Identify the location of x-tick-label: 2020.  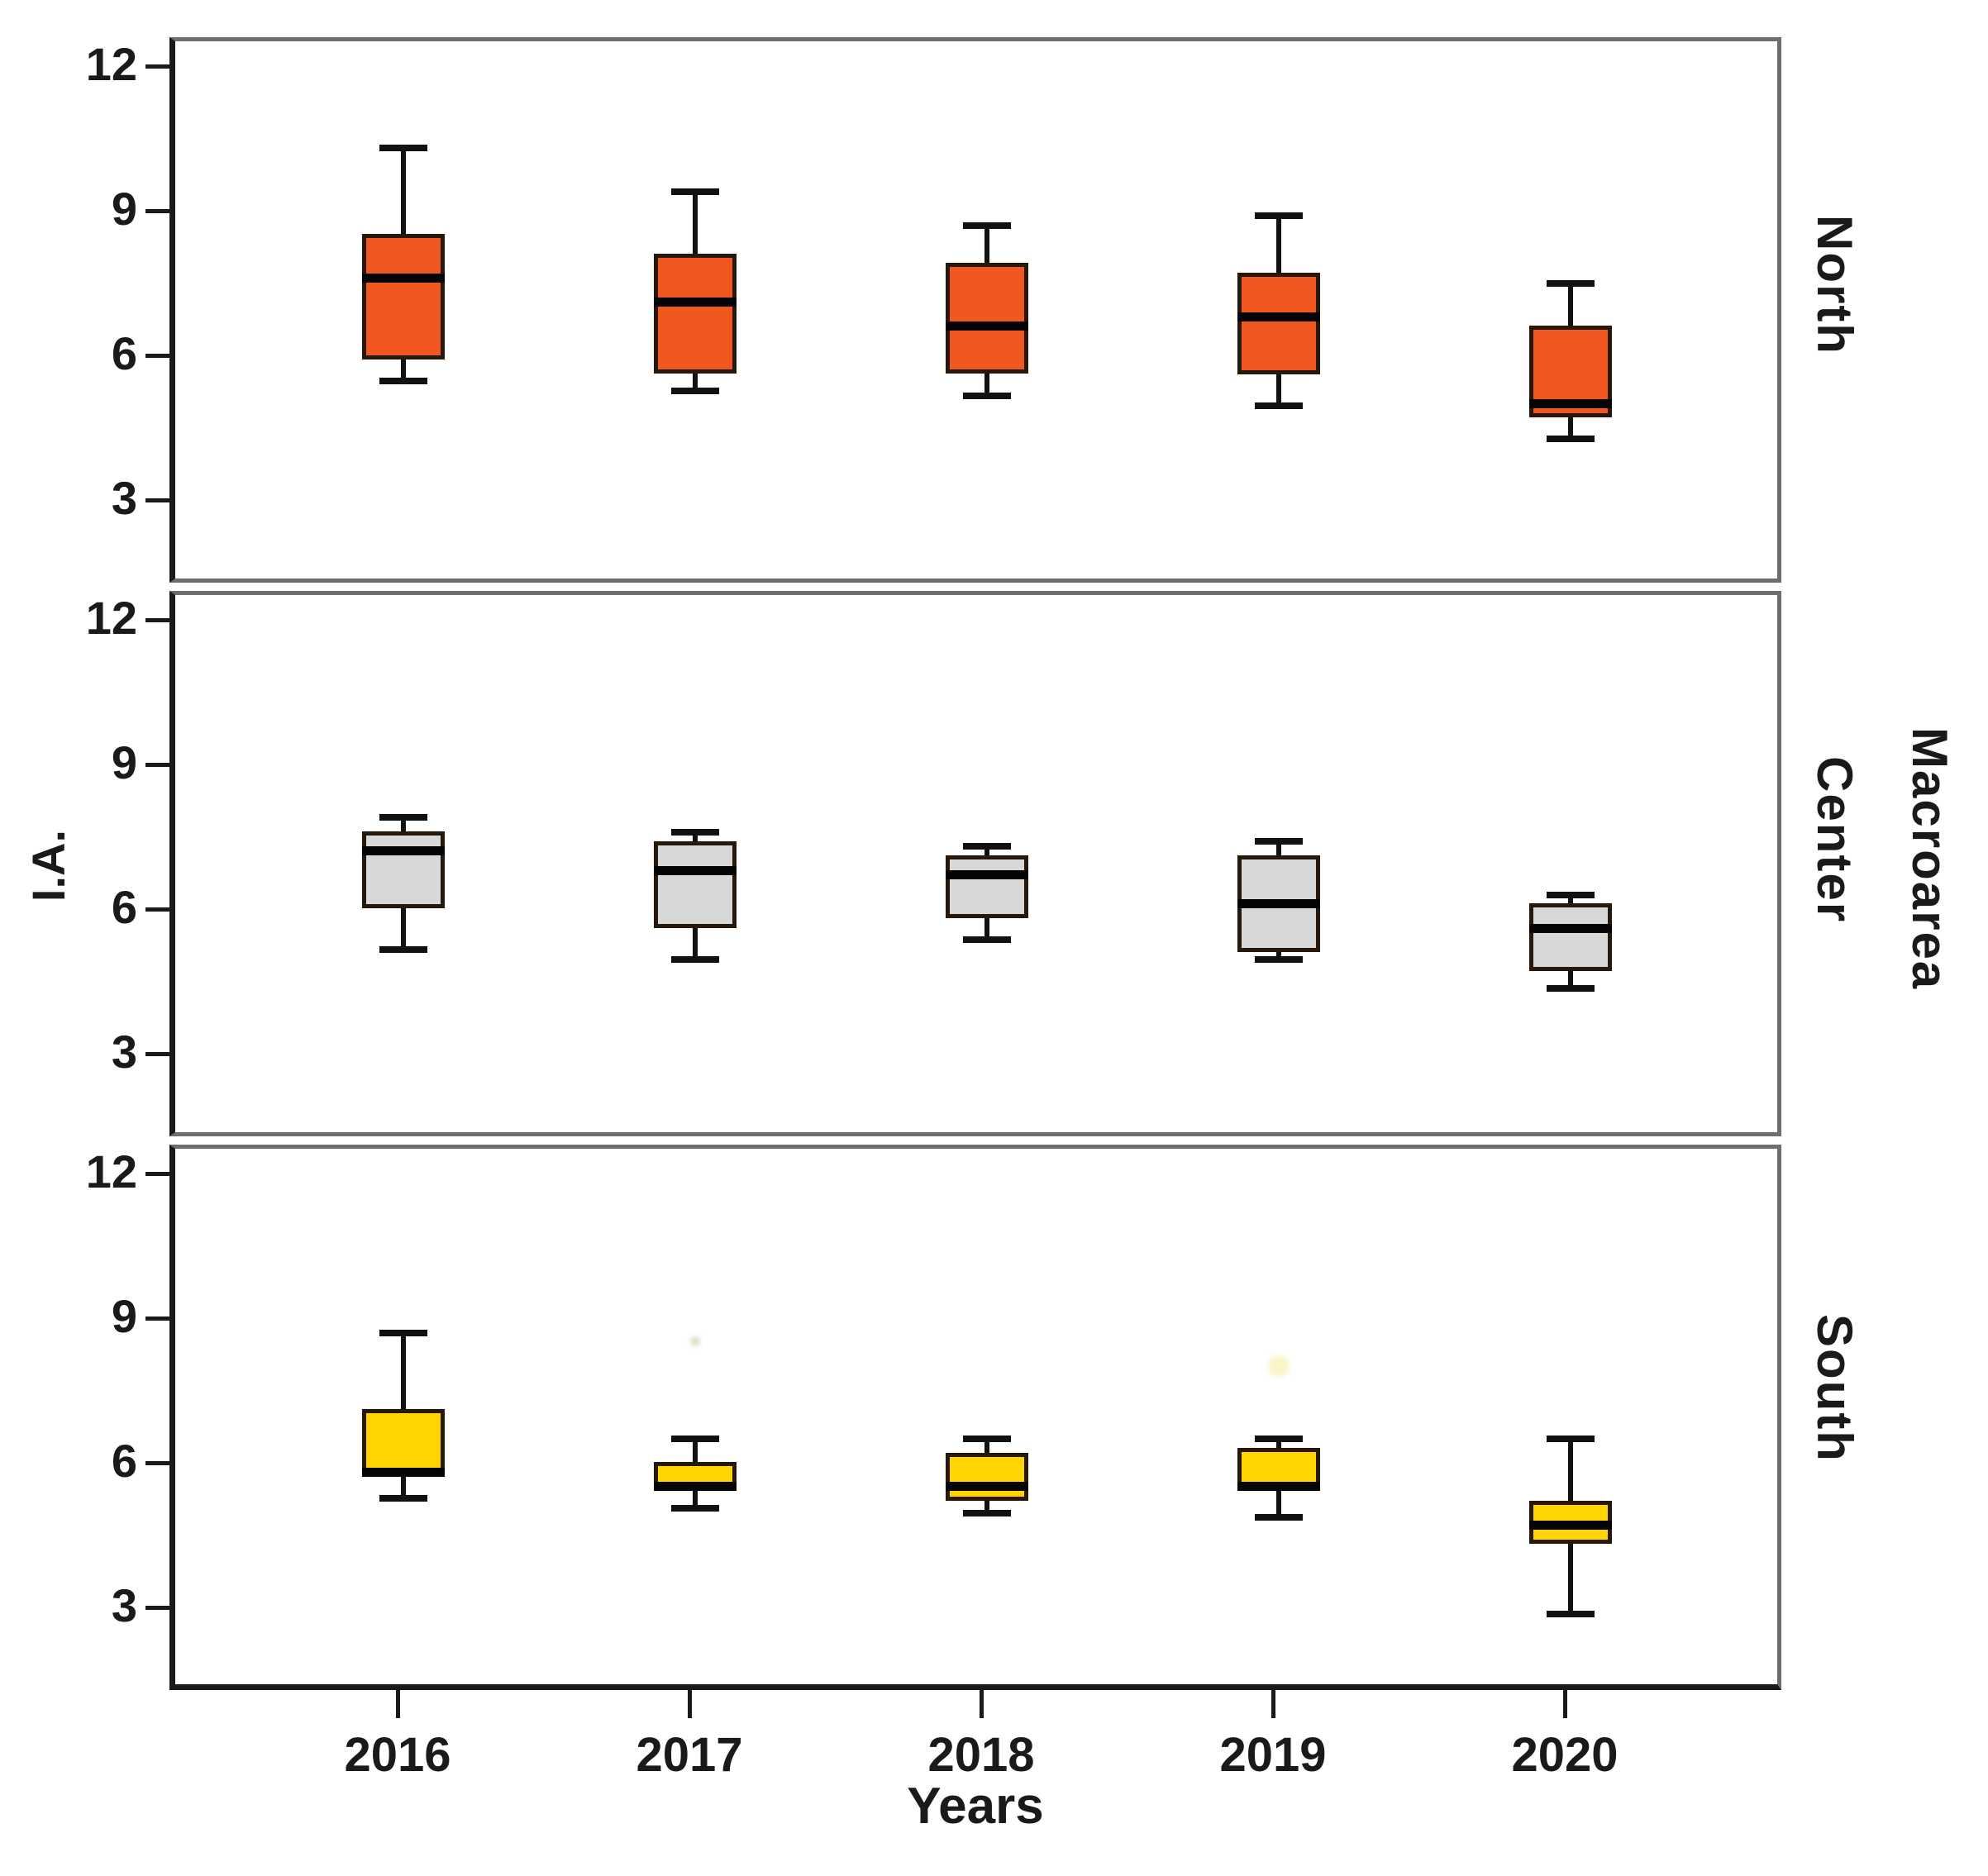
(1565, 1755).